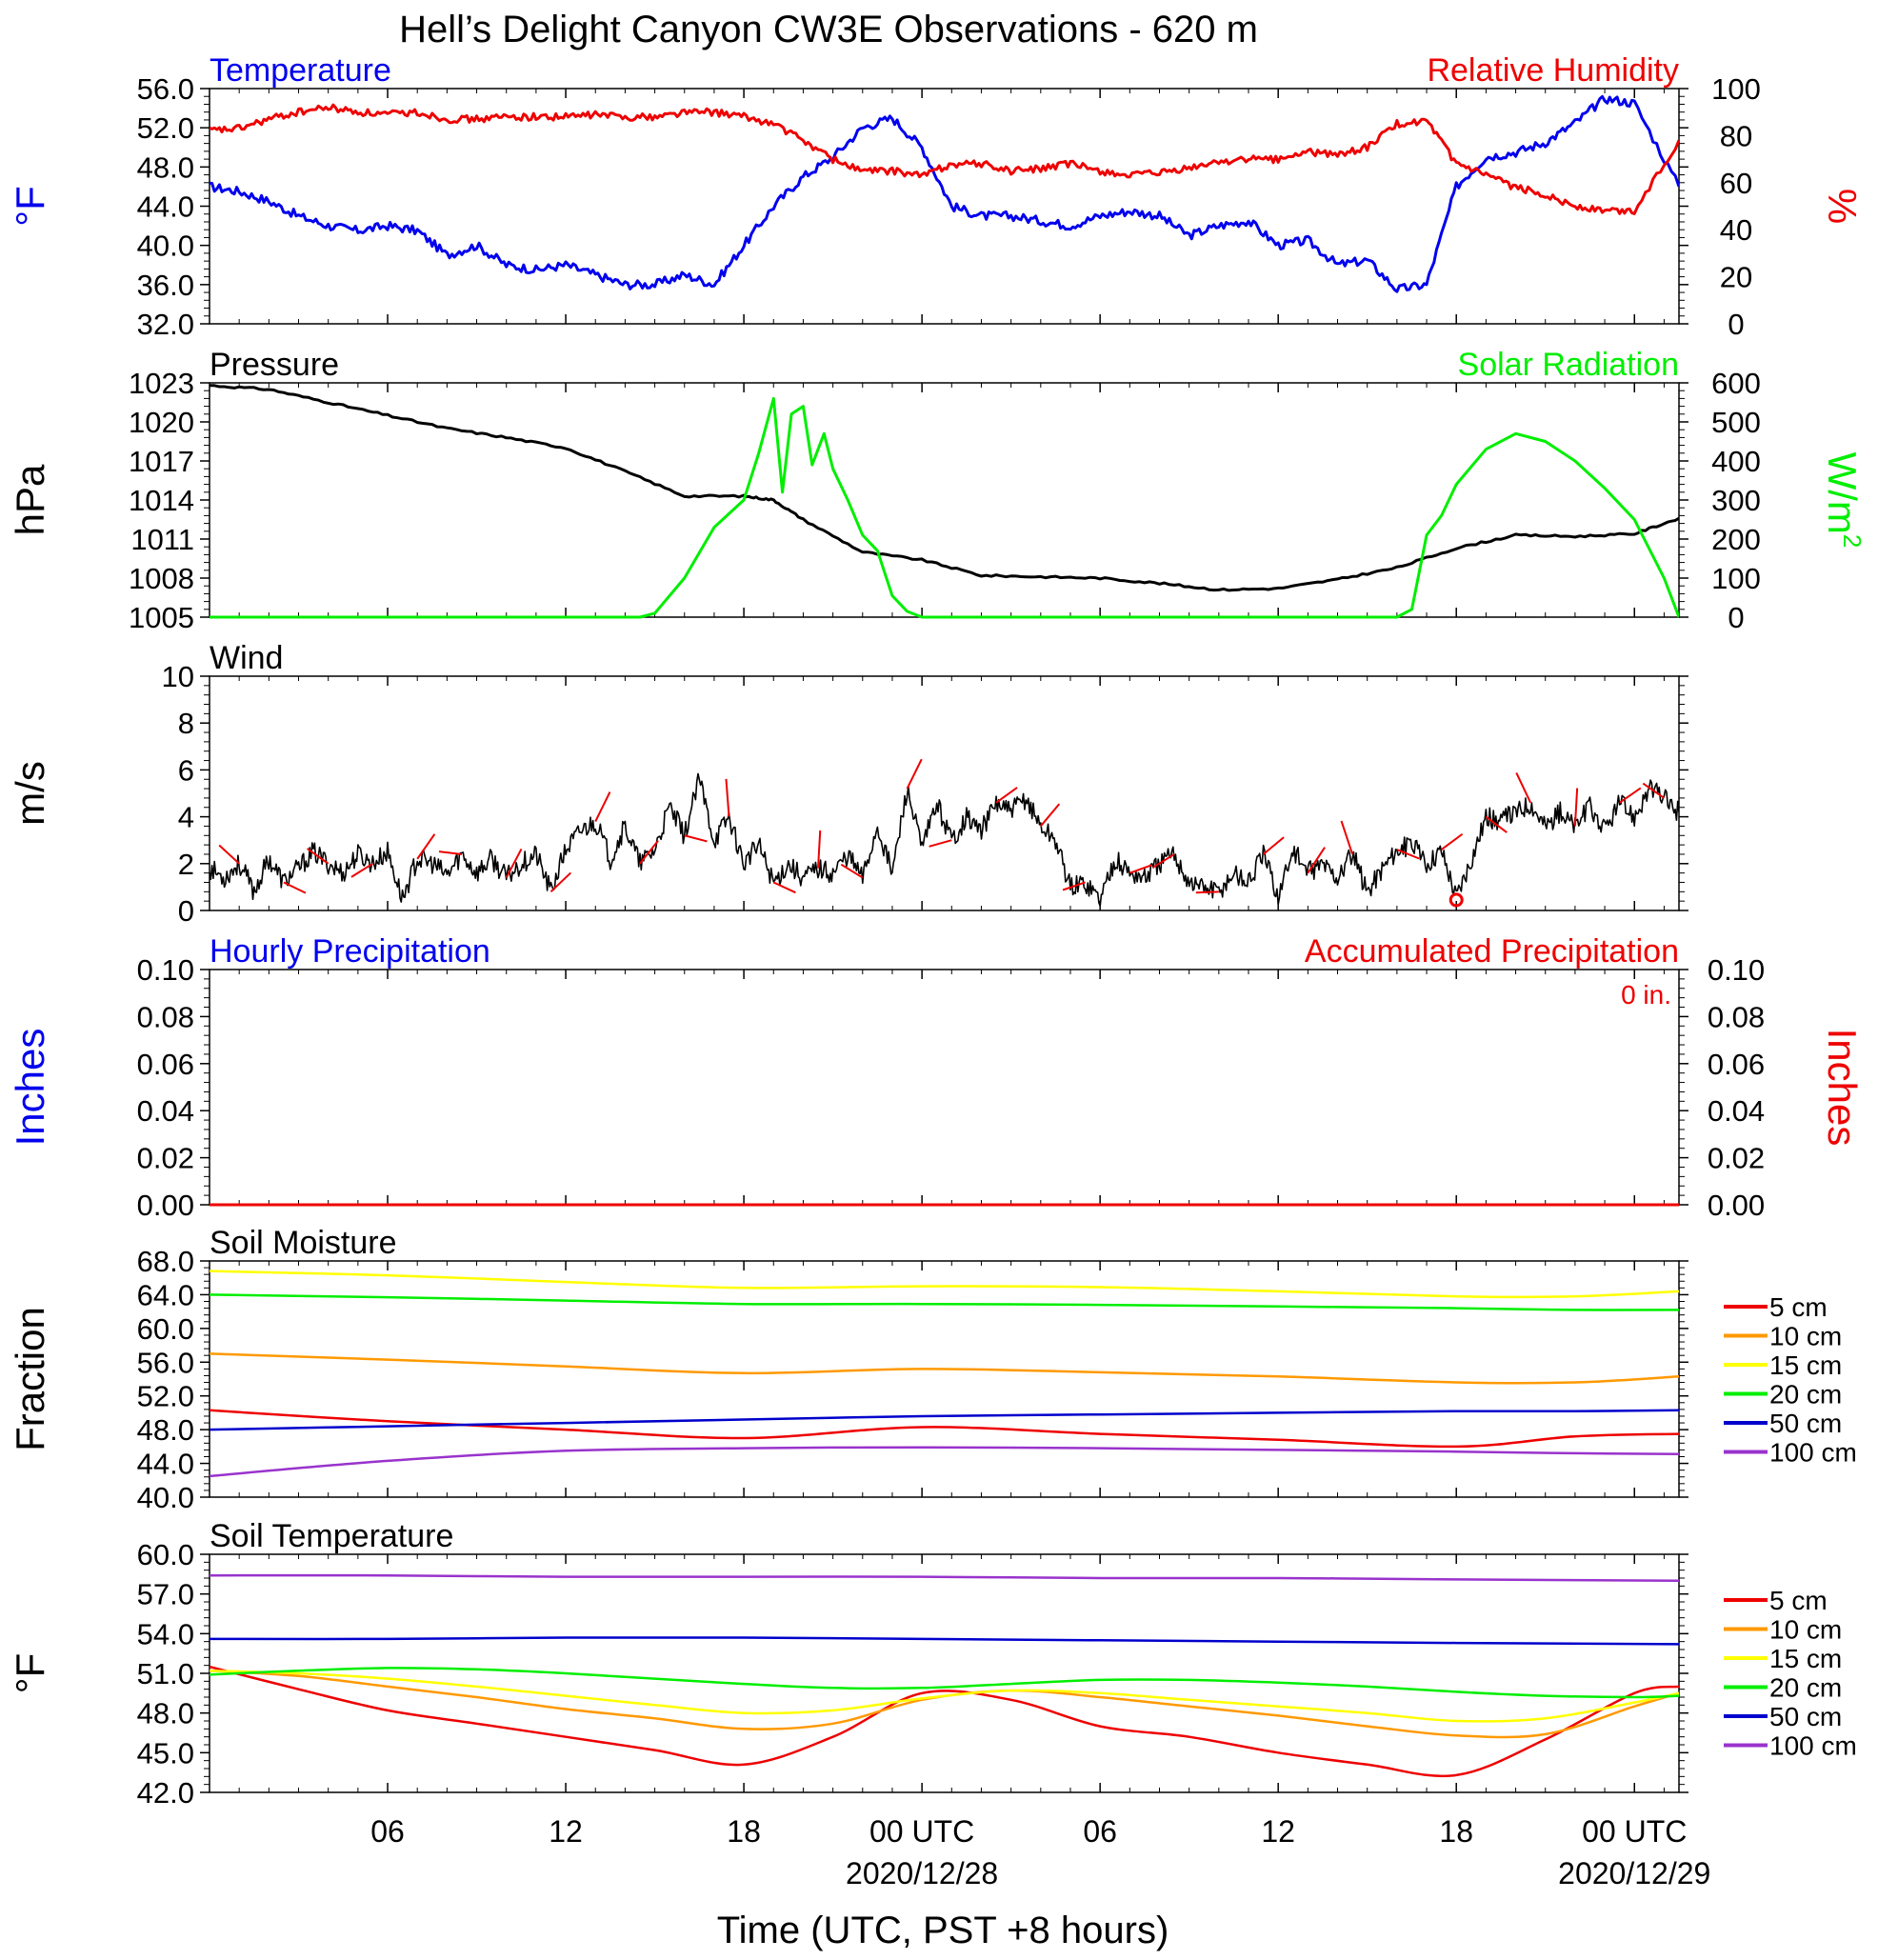 This screenshot has width=1878, height=1960. What do you see at coordinates (165, 1430) in the screenshot?
I see `y-tick-label: 48.0` at bounding box center [165, 1430].